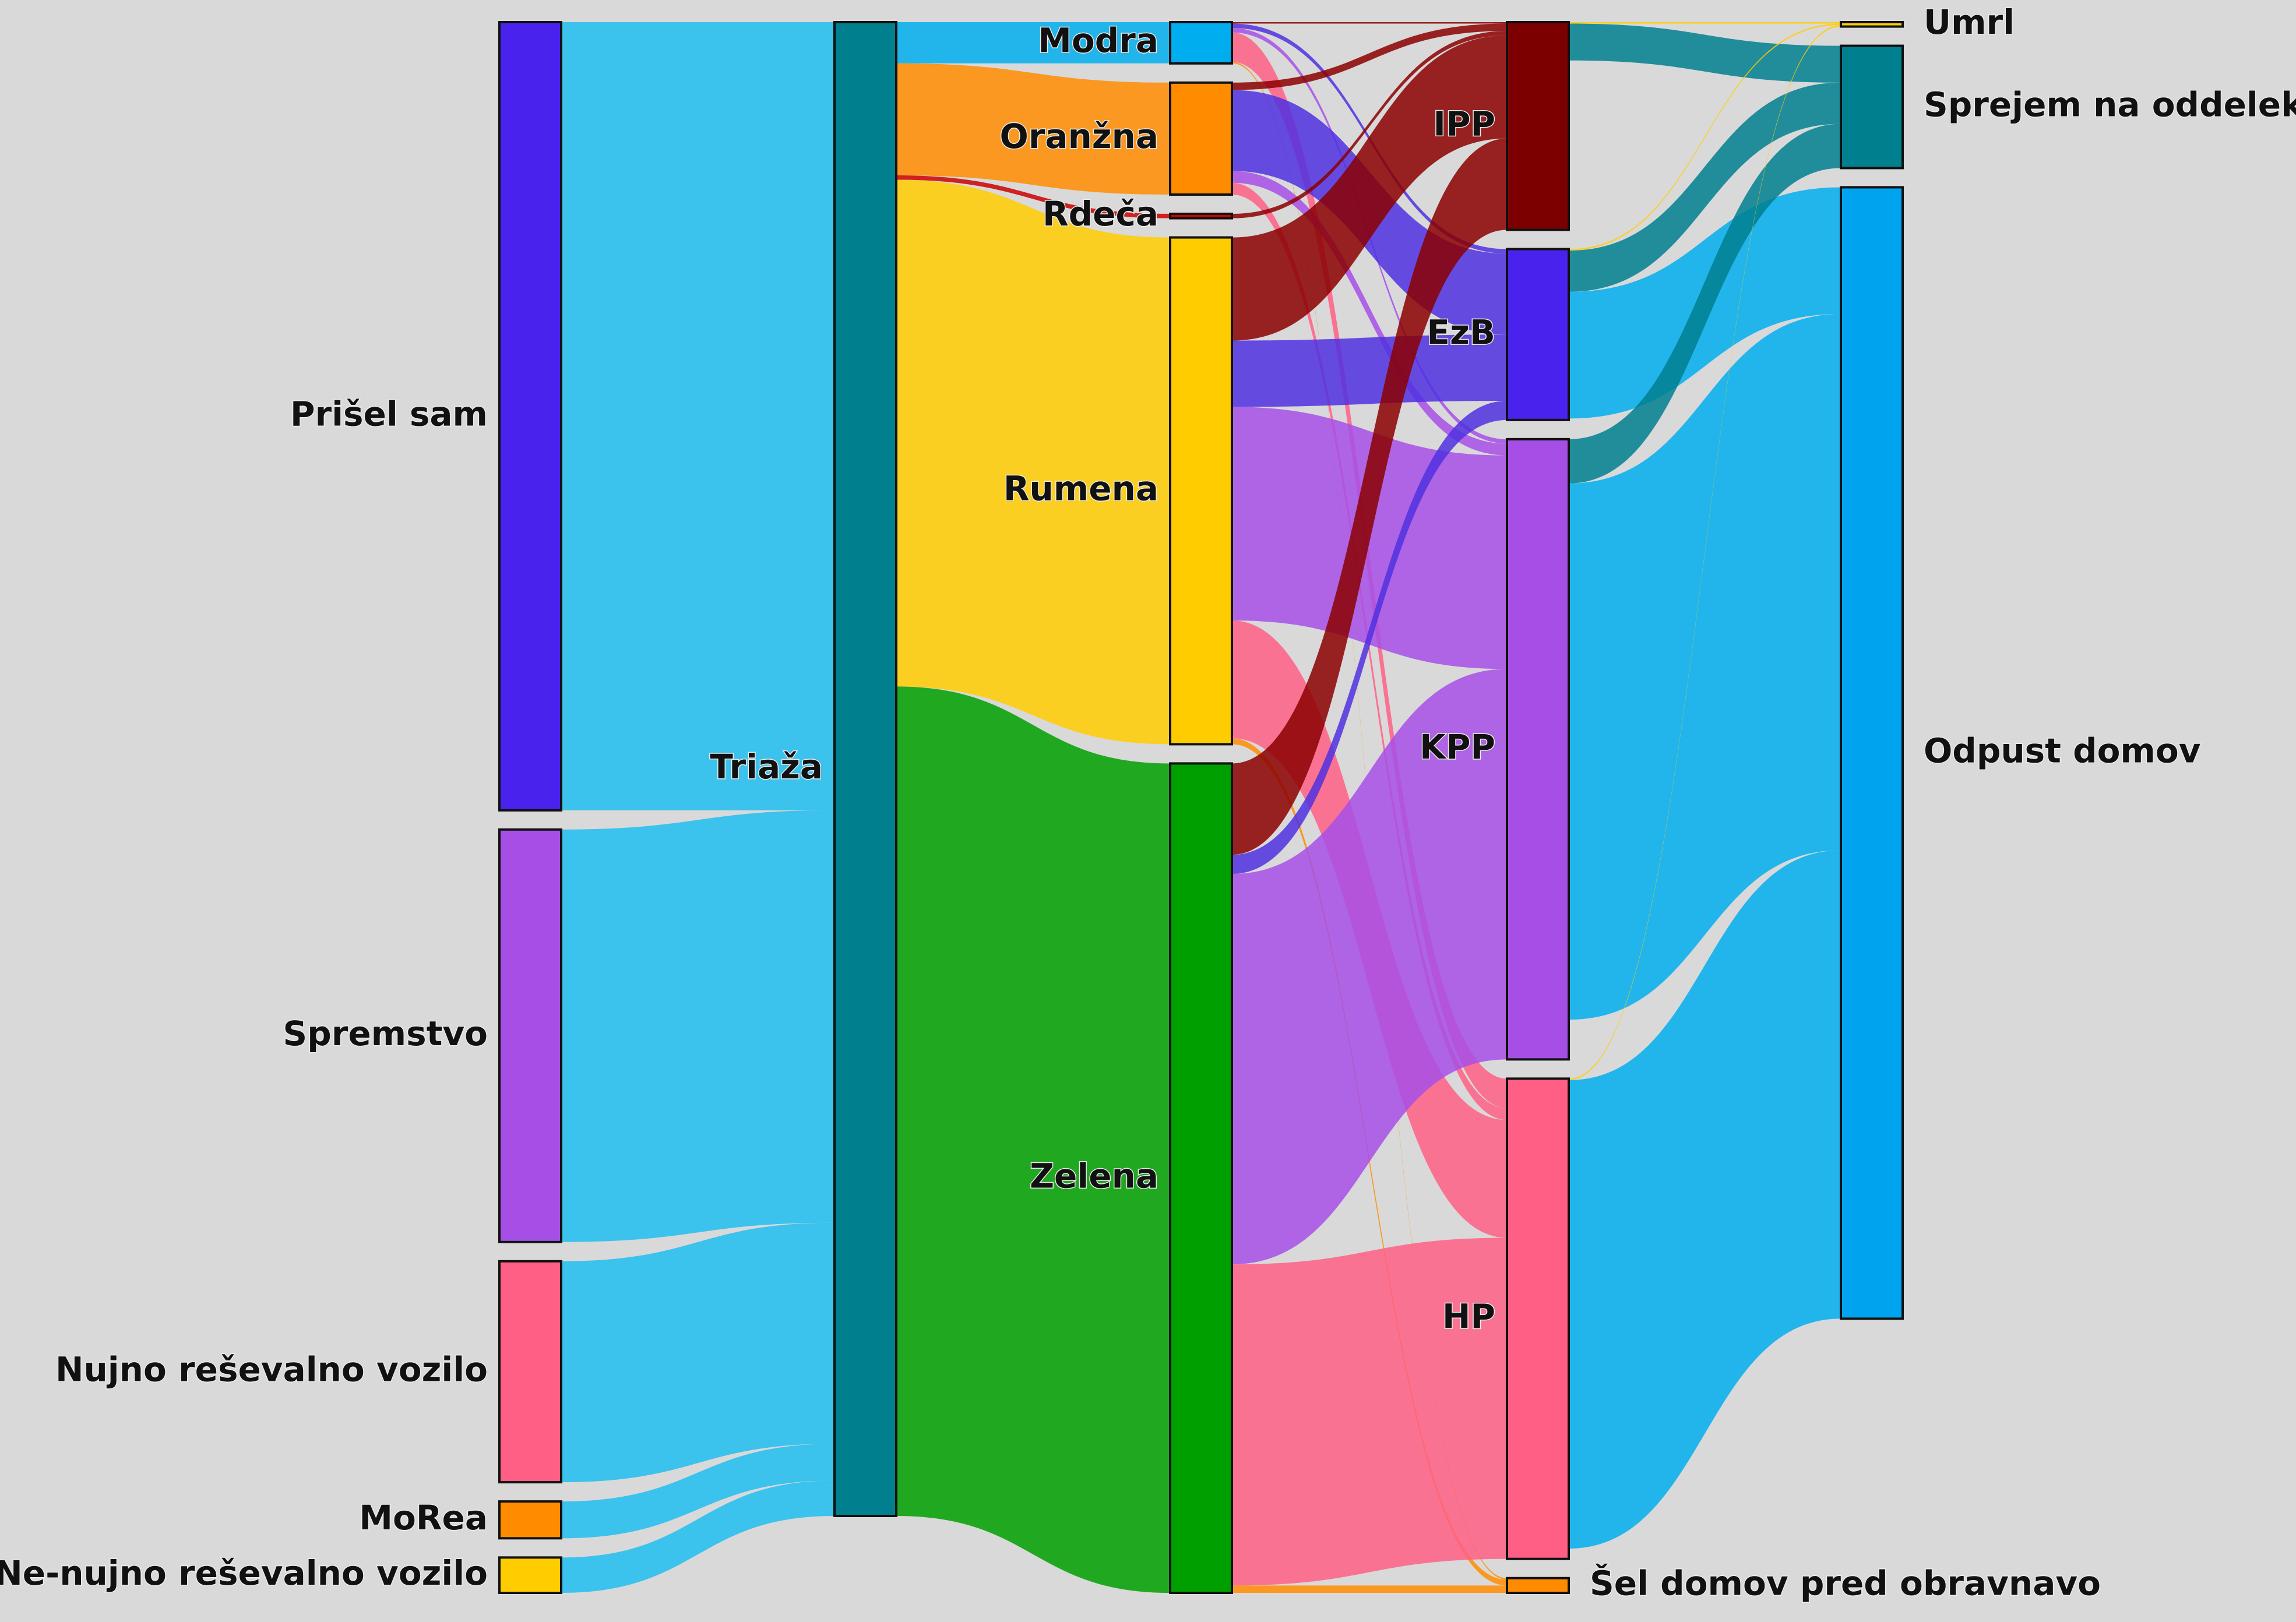  What do you see at coordinates (389, 414) in the screenshot?
I see `node-label: Prišel sam` at bounding box center [389, 414].